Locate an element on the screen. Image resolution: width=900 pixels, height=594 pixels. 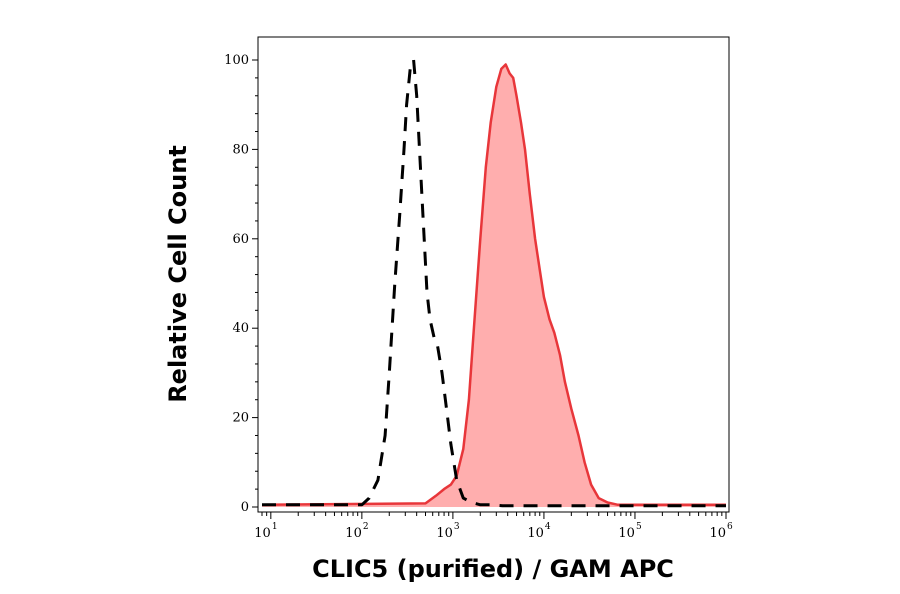
y-axis-label: Relative Cell Count is located at coordinates (178, 274).